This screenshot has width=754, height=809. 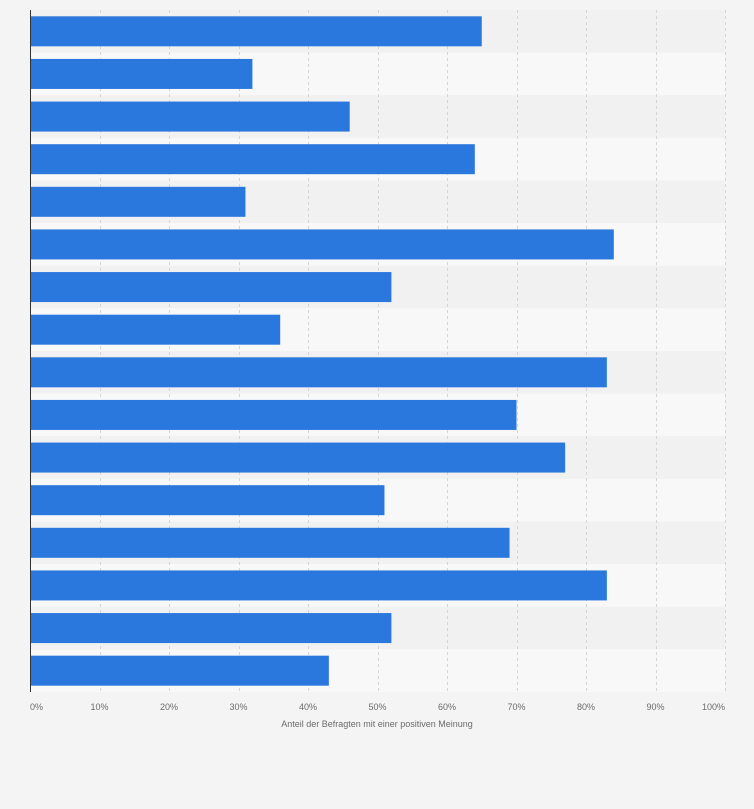 I want to click on x-tick-label: 100%, so click(x=713, y=707).